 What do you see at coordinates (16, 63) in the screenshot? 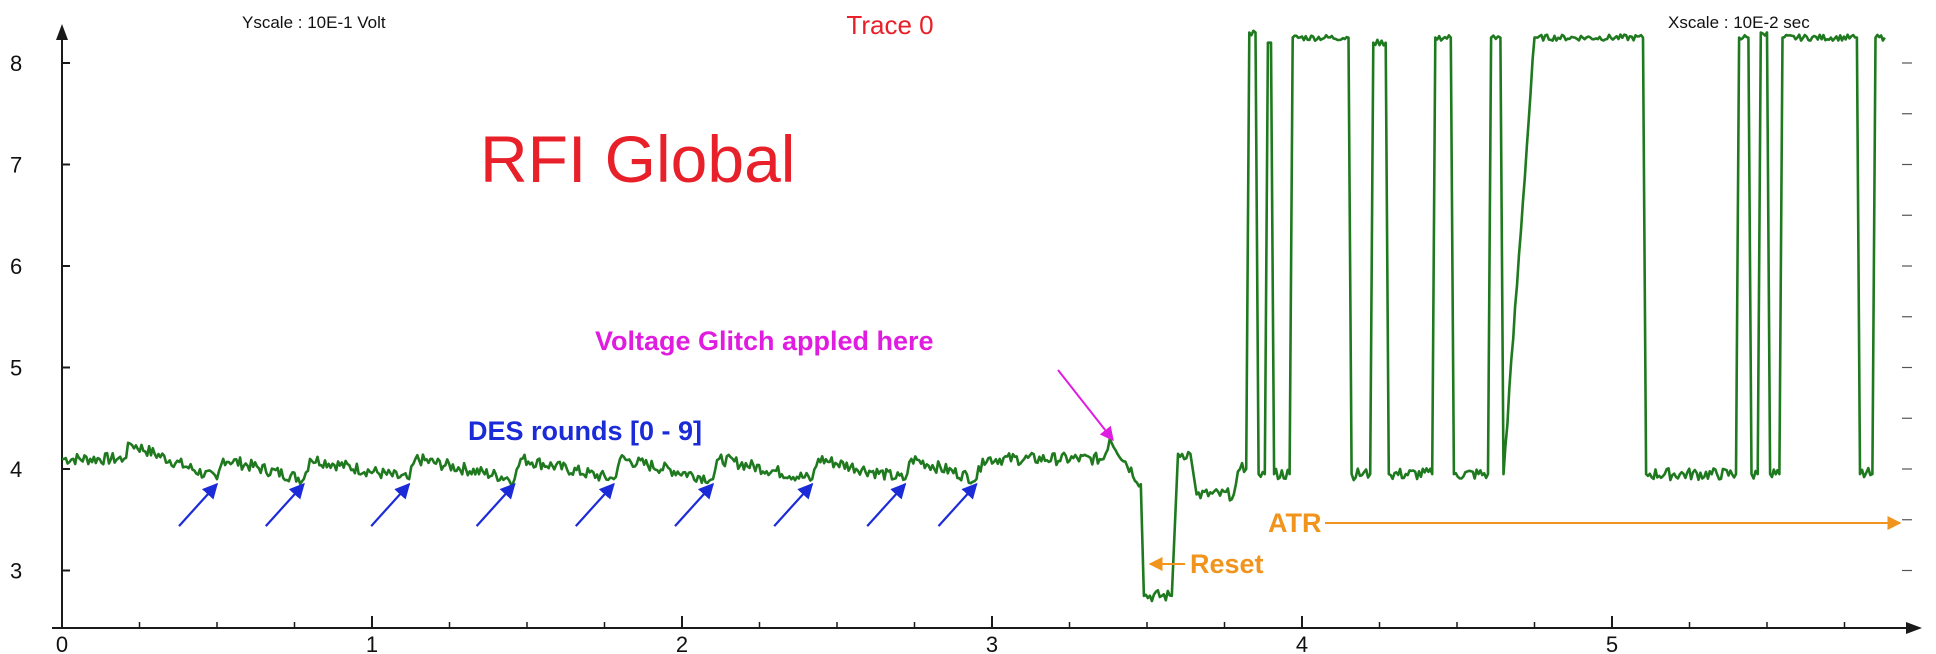
I see `y-tick-label: 8` at bounding box center [16, 63].